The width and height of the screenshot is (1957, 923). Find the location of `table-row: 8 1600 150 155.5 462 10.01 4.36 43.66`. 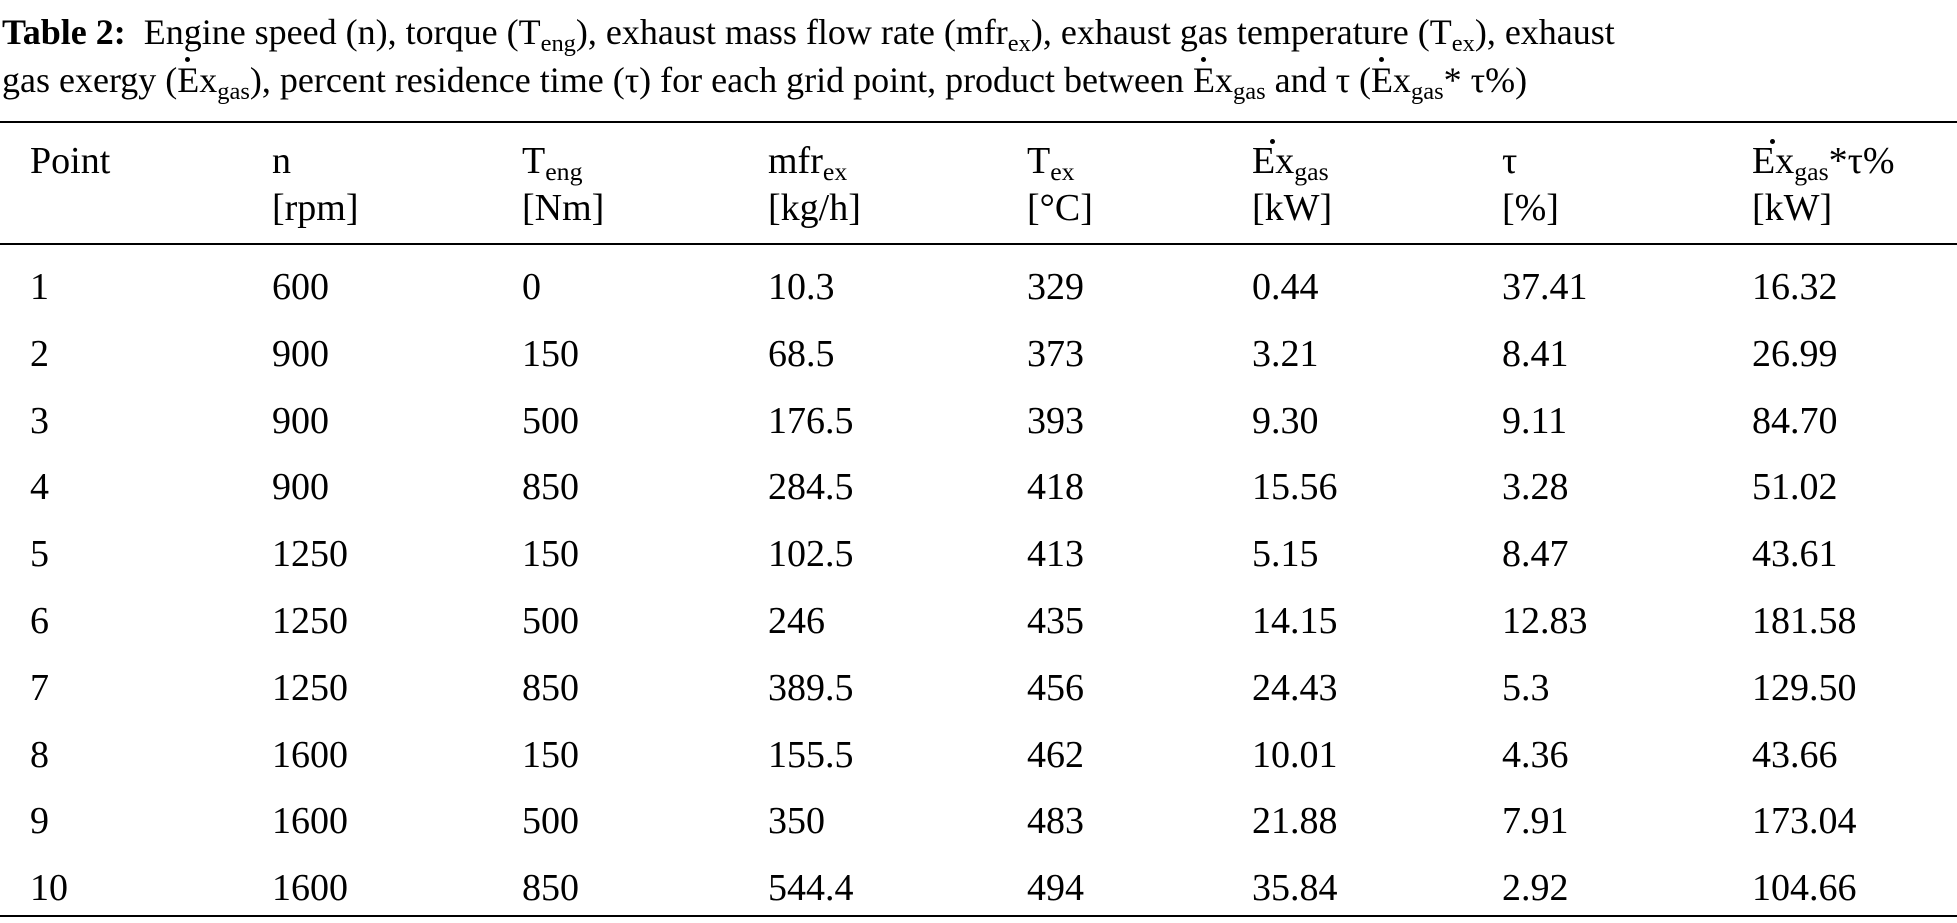

table-row: 8 1600 150 155.5 462 10.01 4.36 43.66 is located at coordinates (978, 755).